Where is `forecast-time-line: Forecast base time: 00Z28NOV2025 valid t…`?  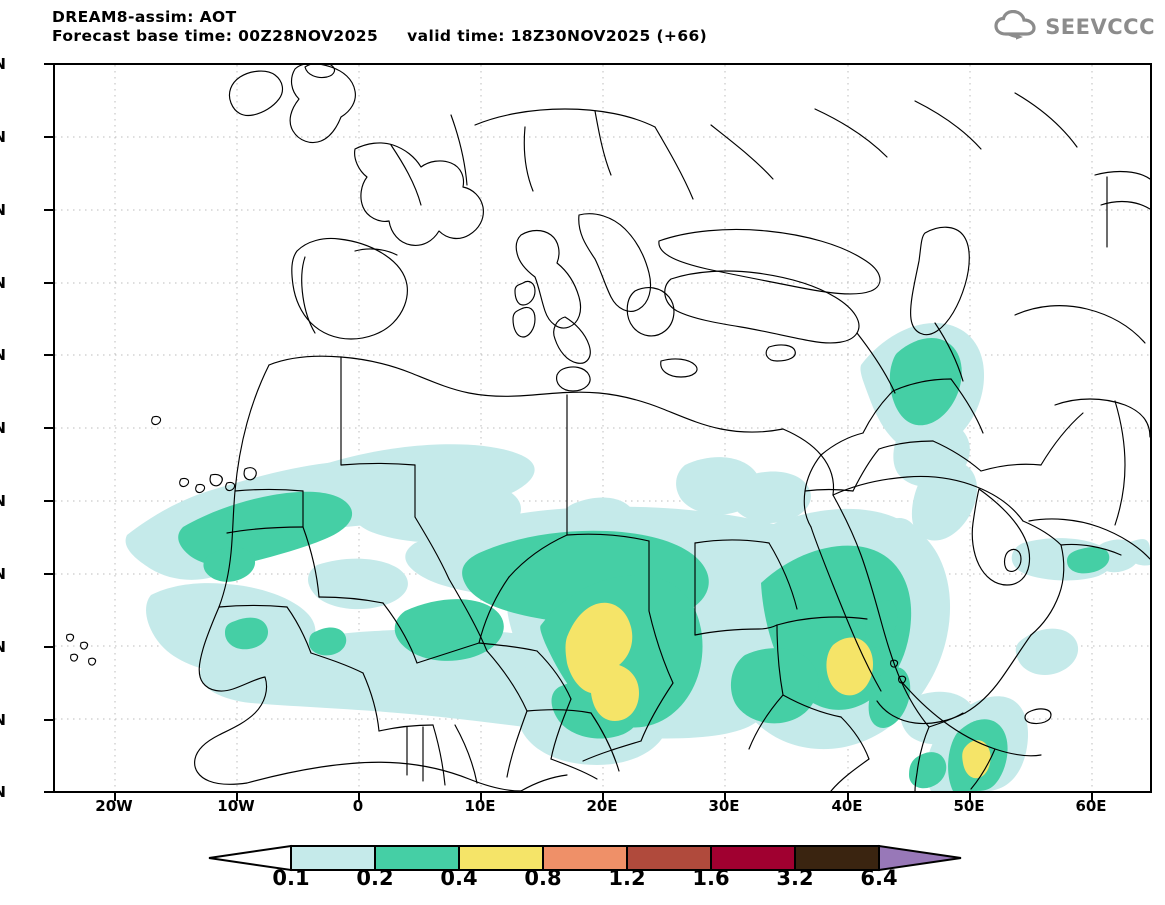 forecast-time-line: Forecast base time: 00Z28NOV2025 valid t… is located at coordinates (380, 36).